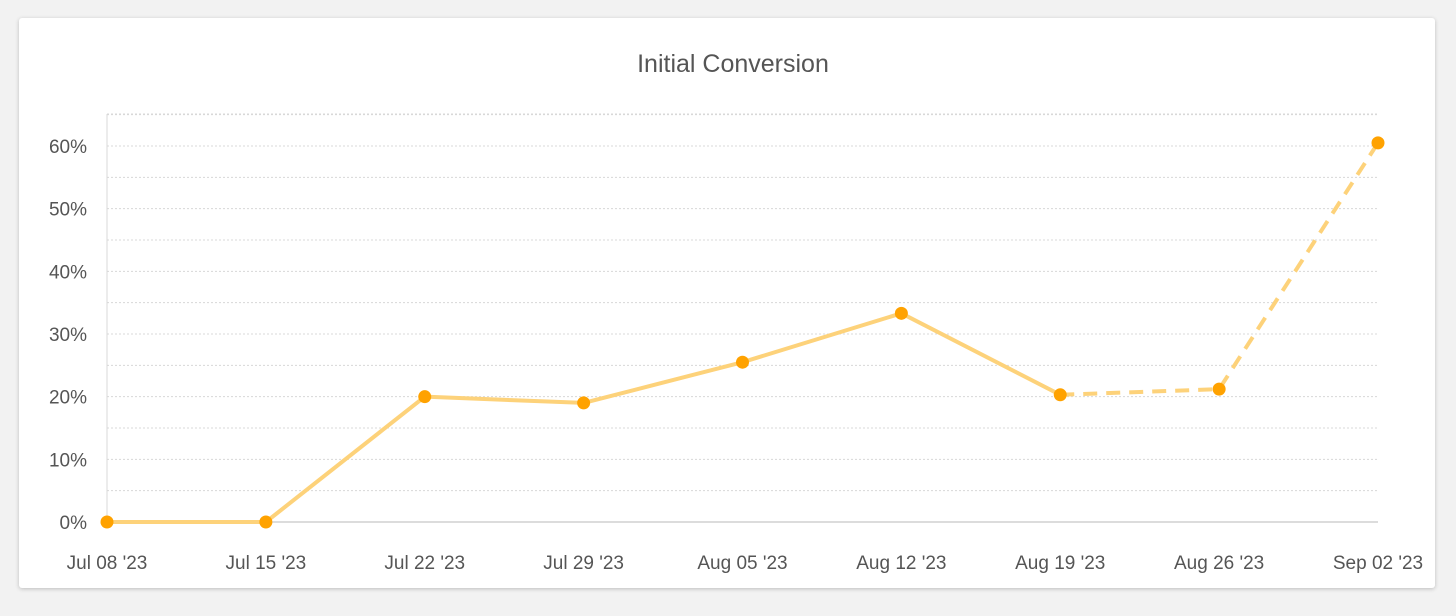  I want to click on y-tick-label: 30%, so click(68, 335).